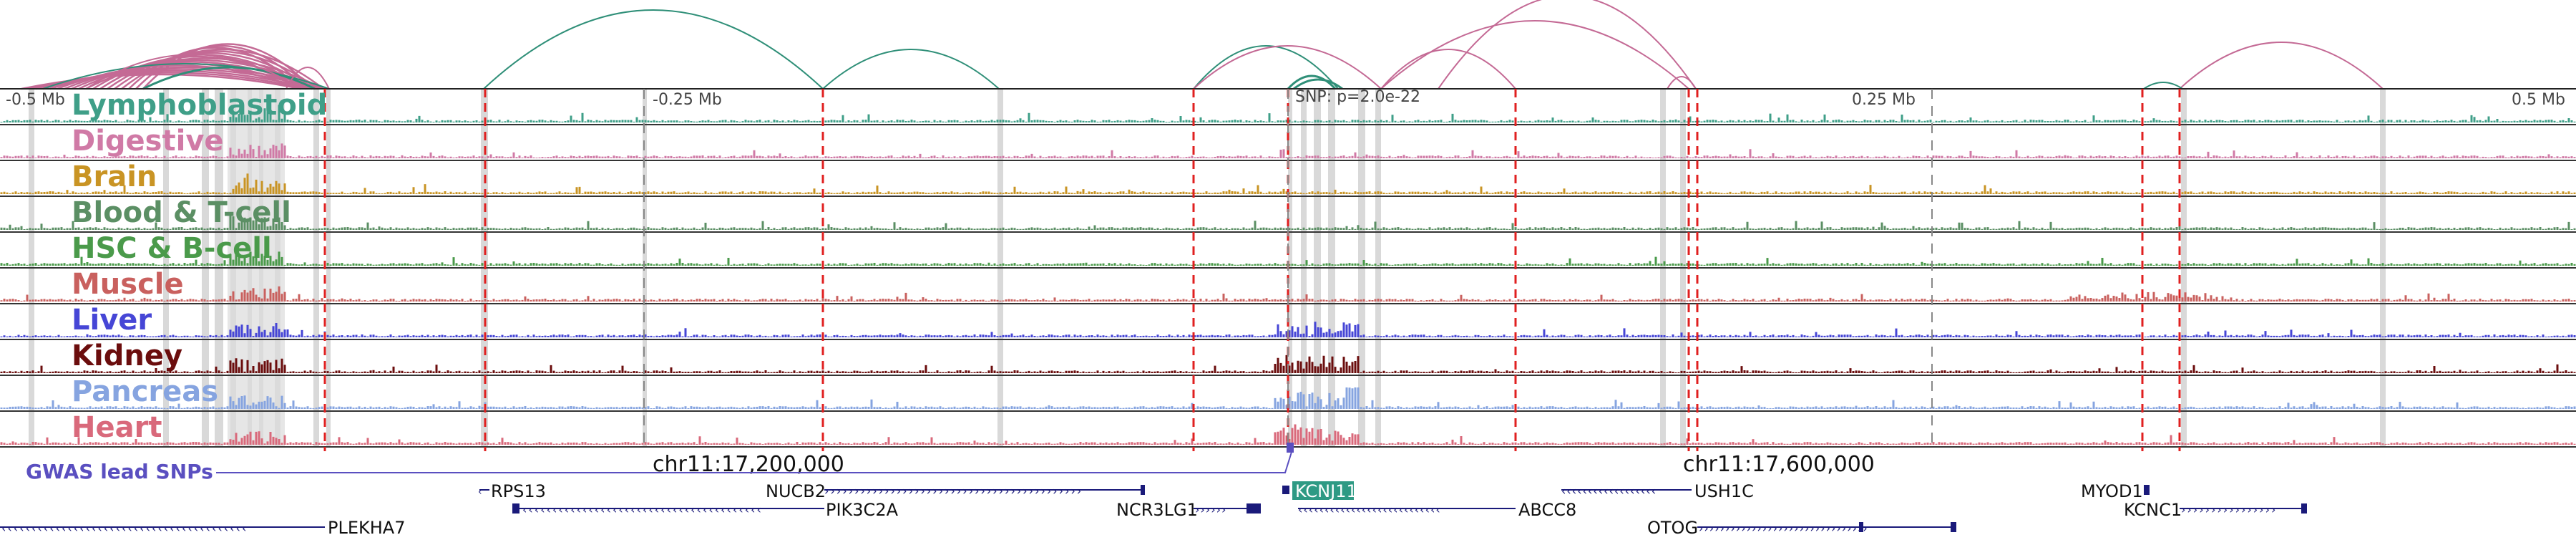  I want to click on gwas-snp-marker, so click(1290, 448).